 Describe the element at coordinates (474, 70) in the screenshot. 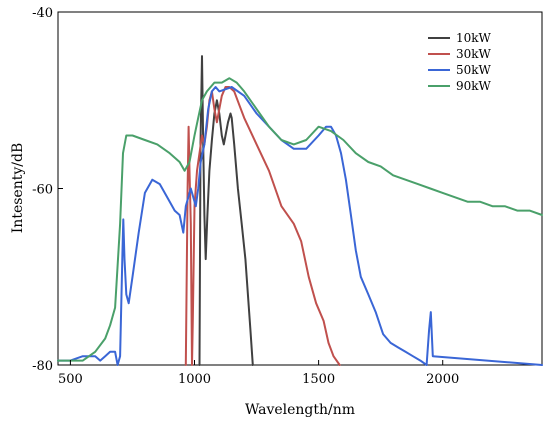

I see `legend-label: 50kW` at that location.